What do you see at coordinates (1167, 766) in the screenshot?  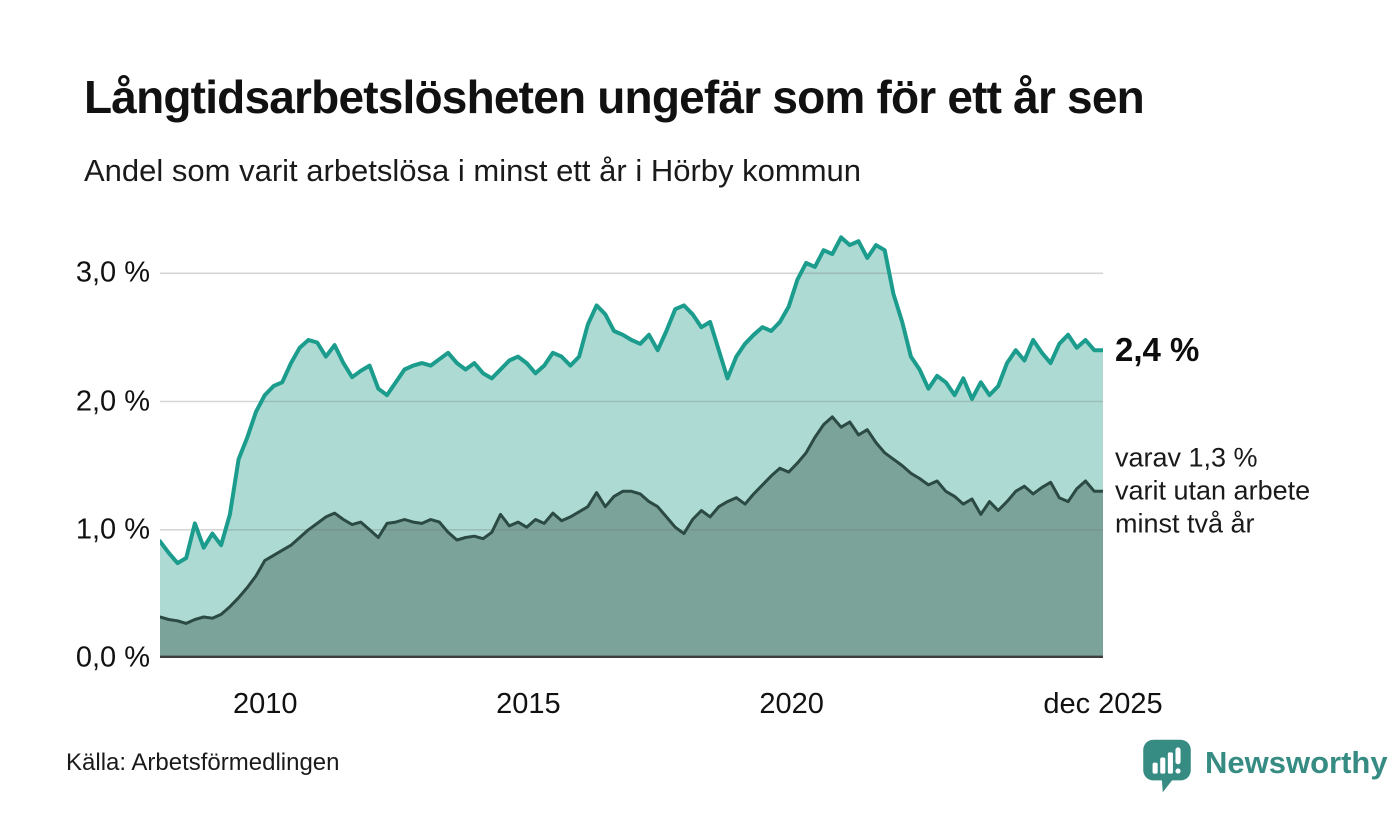 I see `newsworthy-logo-icon` at bounding box center [1167, 766].